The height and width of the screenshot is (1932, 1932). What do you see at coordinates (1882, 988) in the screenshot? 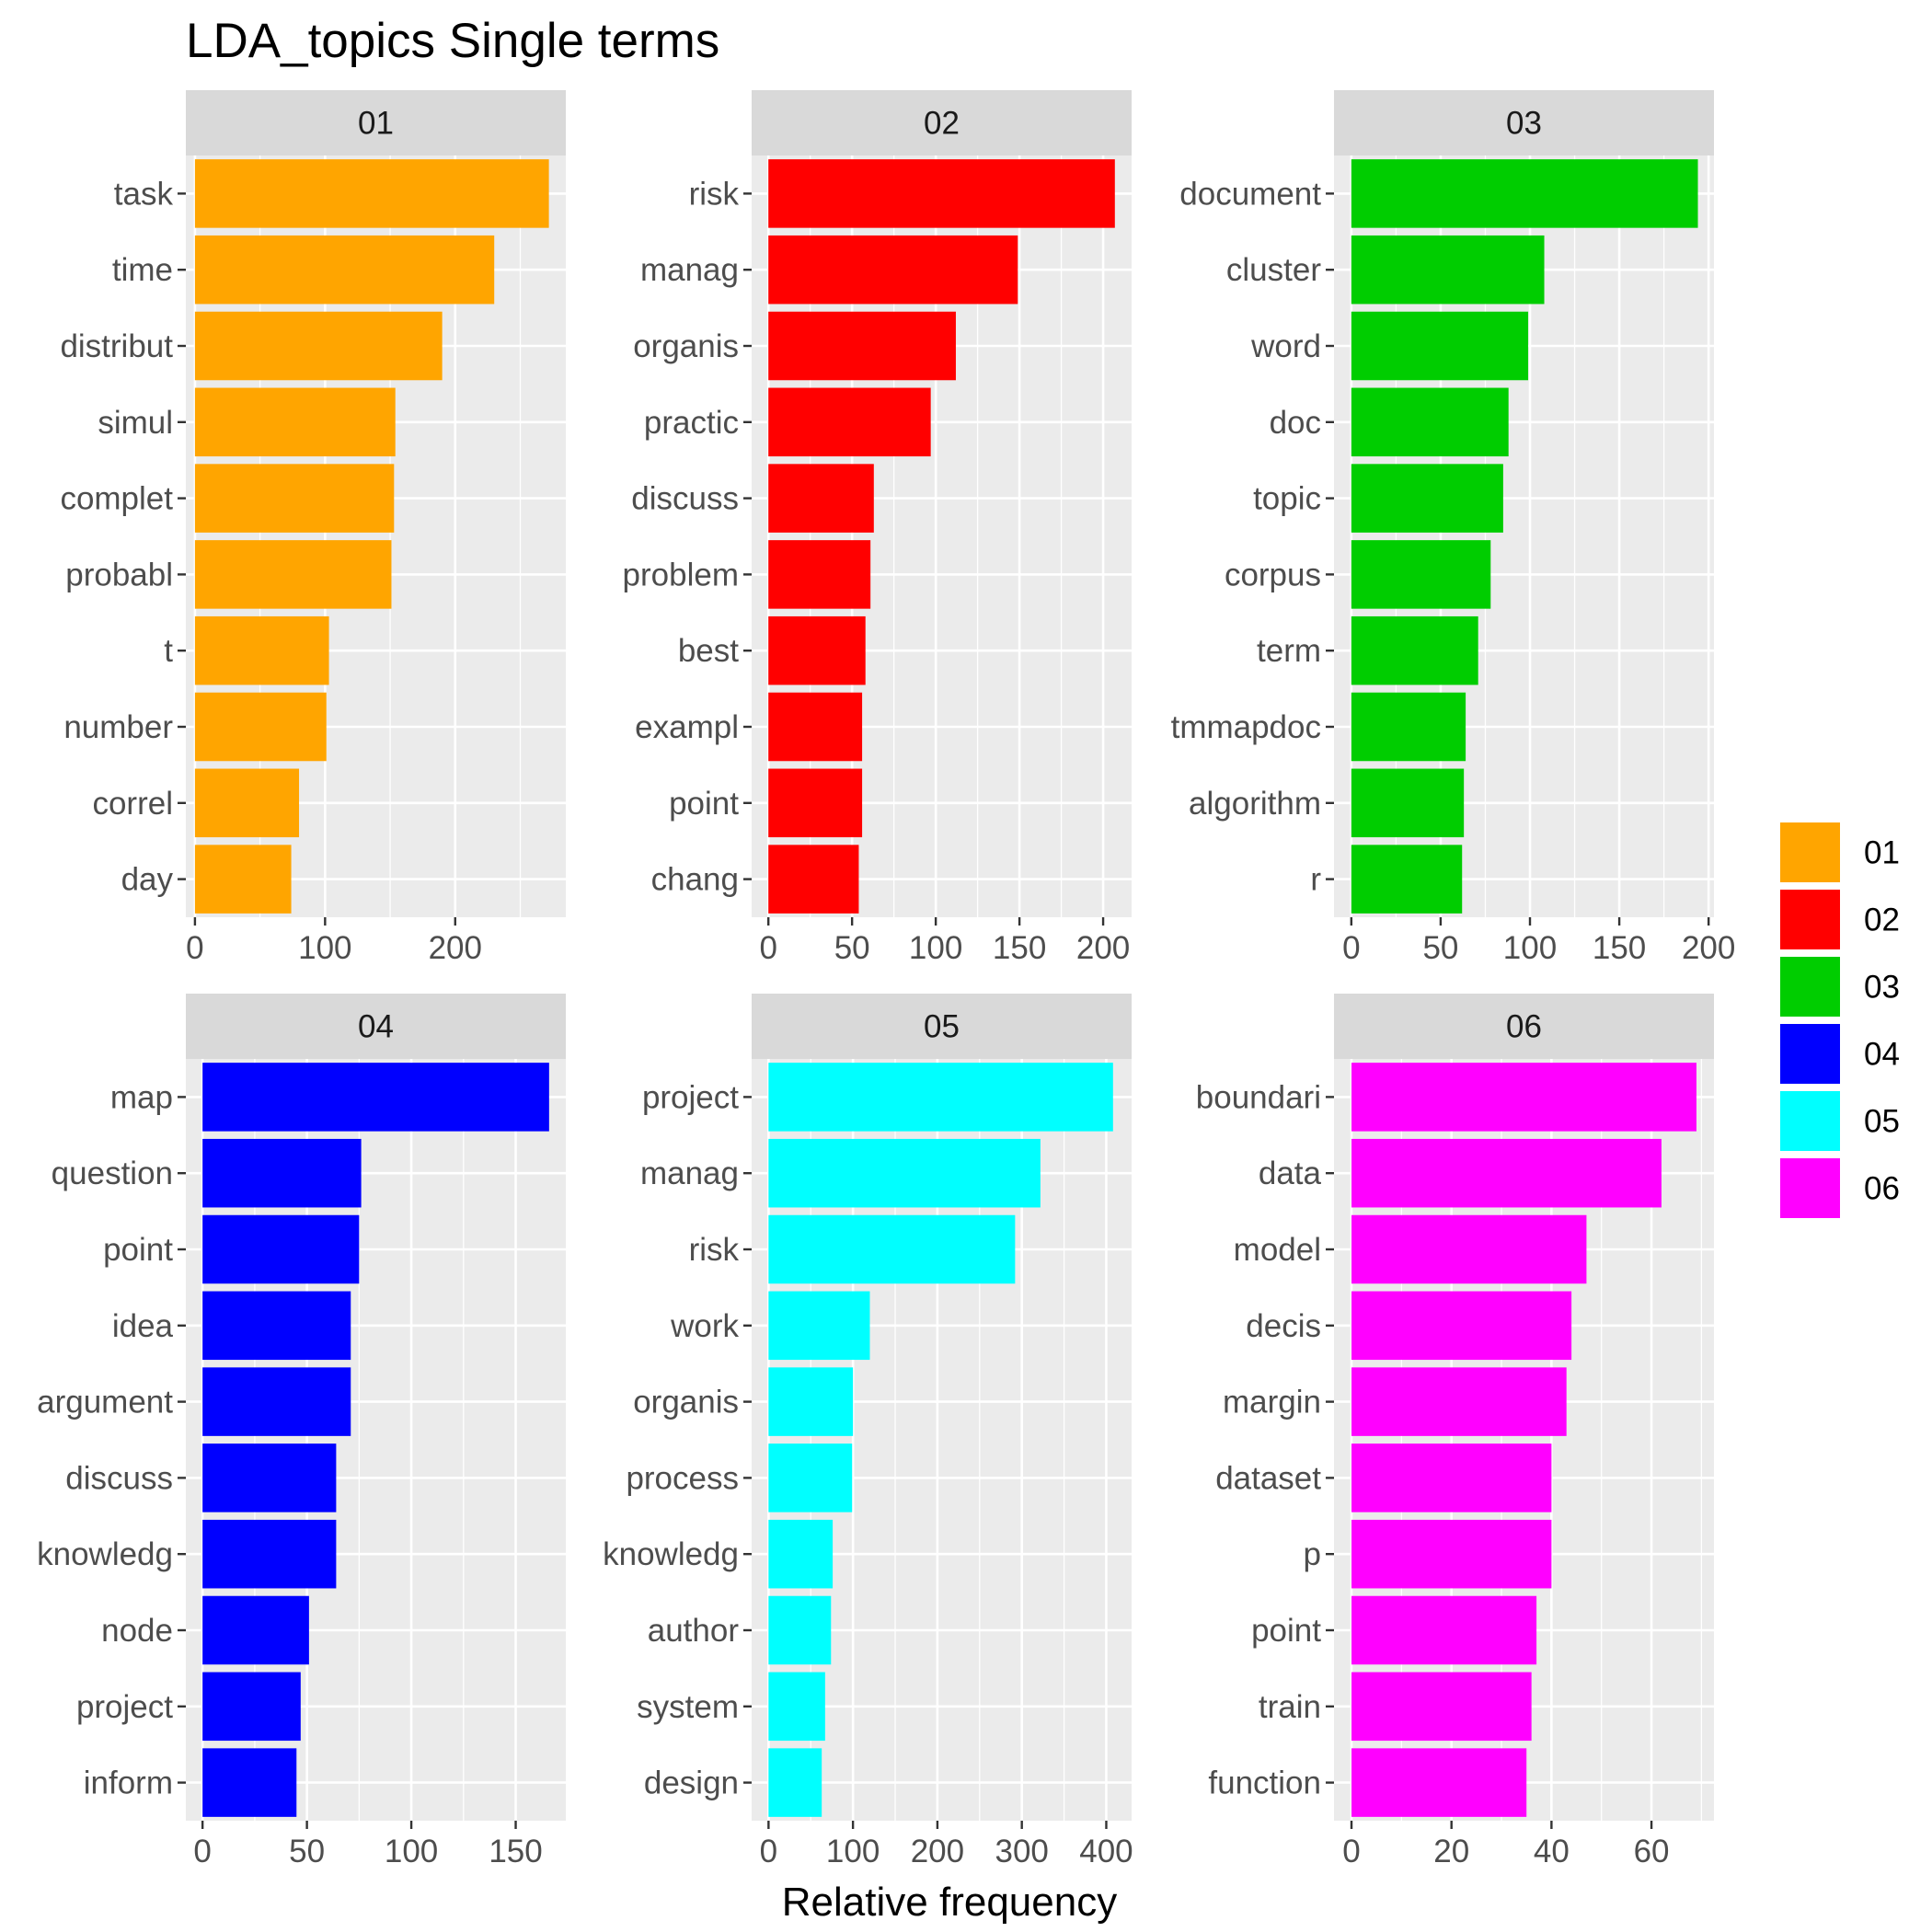
I see `legend-label: 03` at bounding box center [1882, 988].